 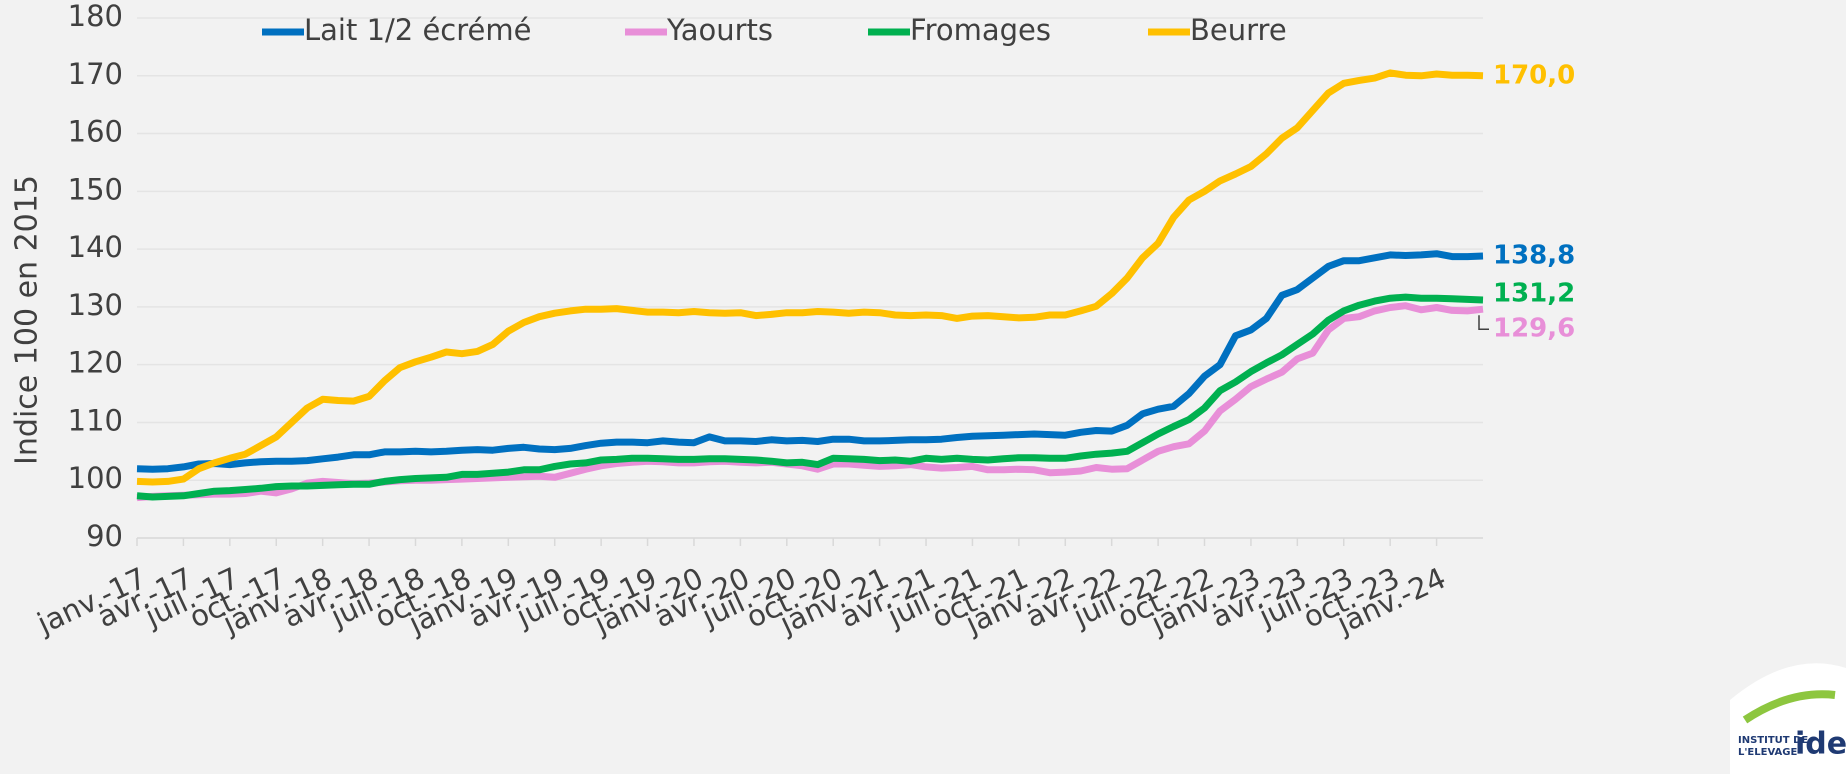 I want to click on y-tick-label: 170, so click(x=95, y=74).